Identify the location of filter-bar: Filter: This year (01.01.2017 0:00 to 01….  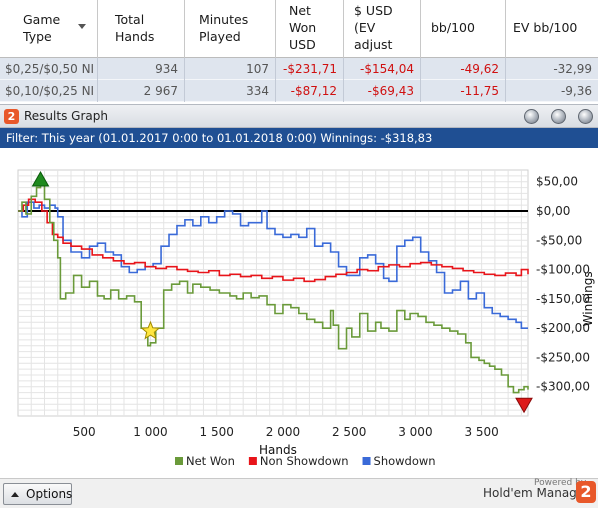
(299, 138).